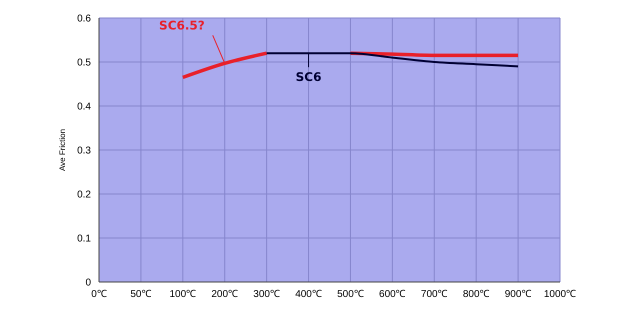 This screenshot has width=639, height=313. Describe the element at coordinates (350, 294) in the screenshot. I see `x-tick-label: 500℃` at that location.